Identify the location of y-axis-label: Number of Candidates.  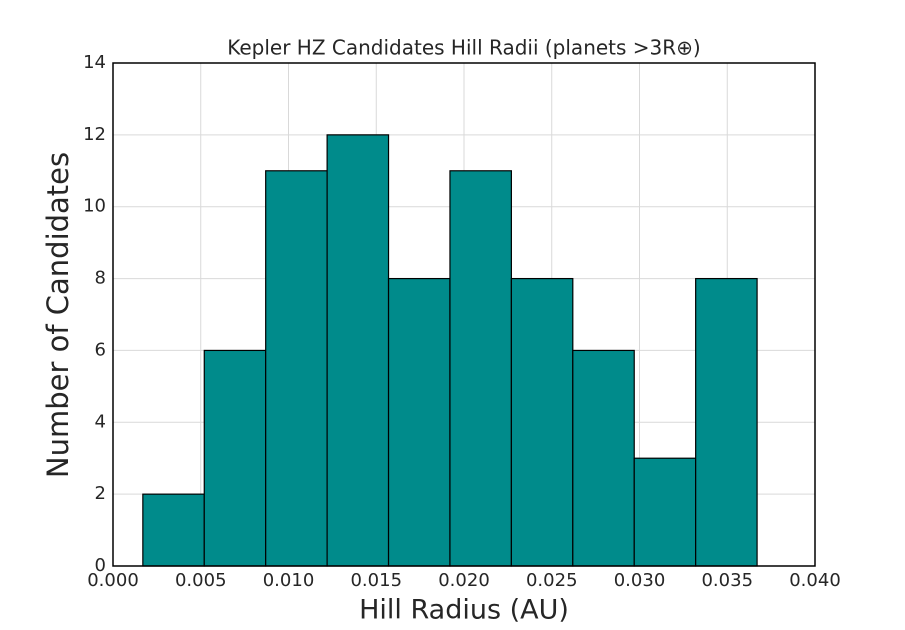
(58, 315).